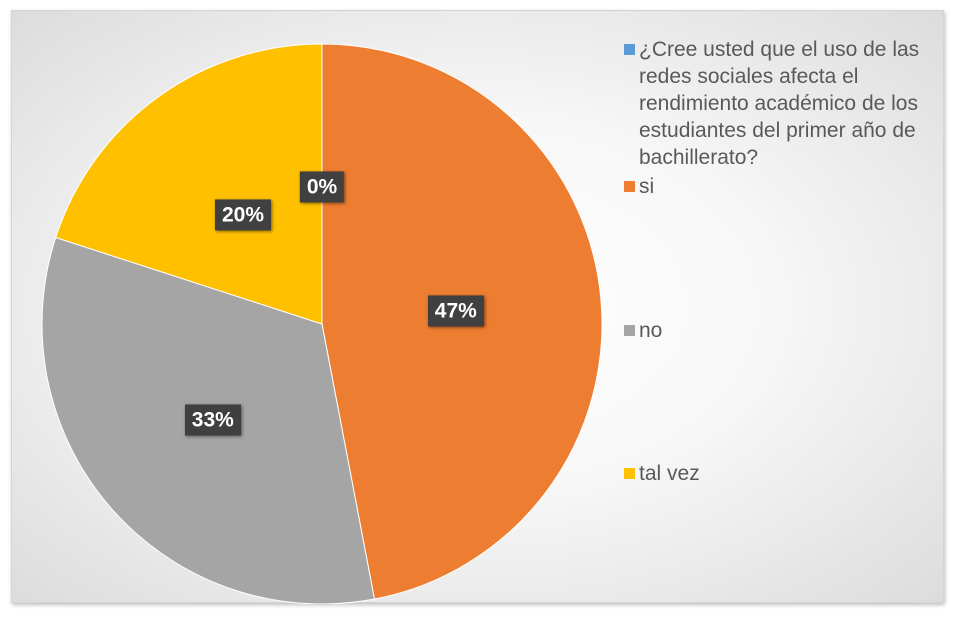  What do you see at coordinates (629, 186) in the screenshot?
I see `legend-swatch-si` at bounding box center [629, 186].